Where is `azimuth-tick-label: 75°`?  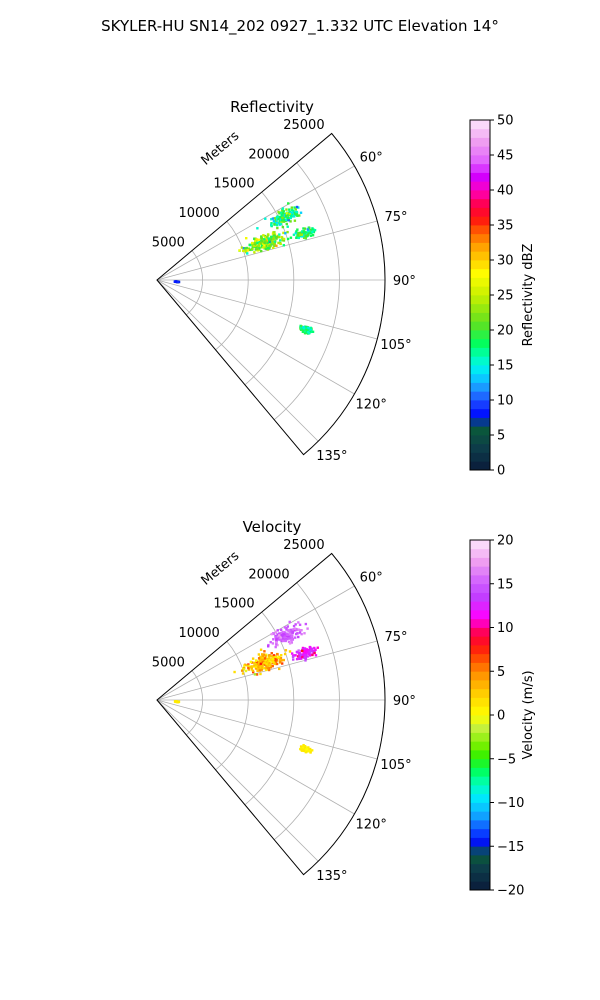 azimuth-tick-label: 75° is located at coordinates (395, 217).